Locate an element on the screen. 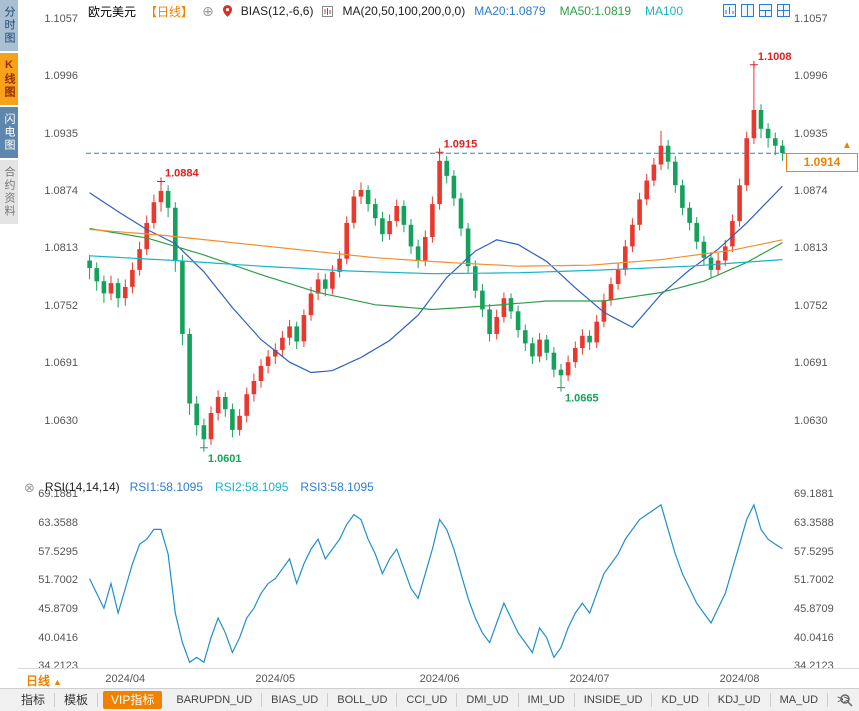  ma-indicator-label: MA(20,50,100,200,0,0) is located at coordinates (404, 11).